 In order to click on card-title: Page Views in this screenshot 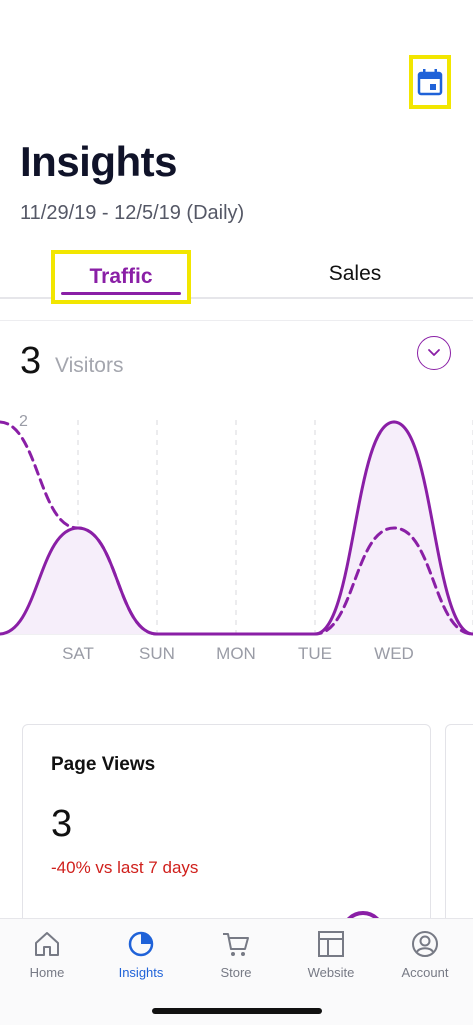, I will do `click(103, 764)`.